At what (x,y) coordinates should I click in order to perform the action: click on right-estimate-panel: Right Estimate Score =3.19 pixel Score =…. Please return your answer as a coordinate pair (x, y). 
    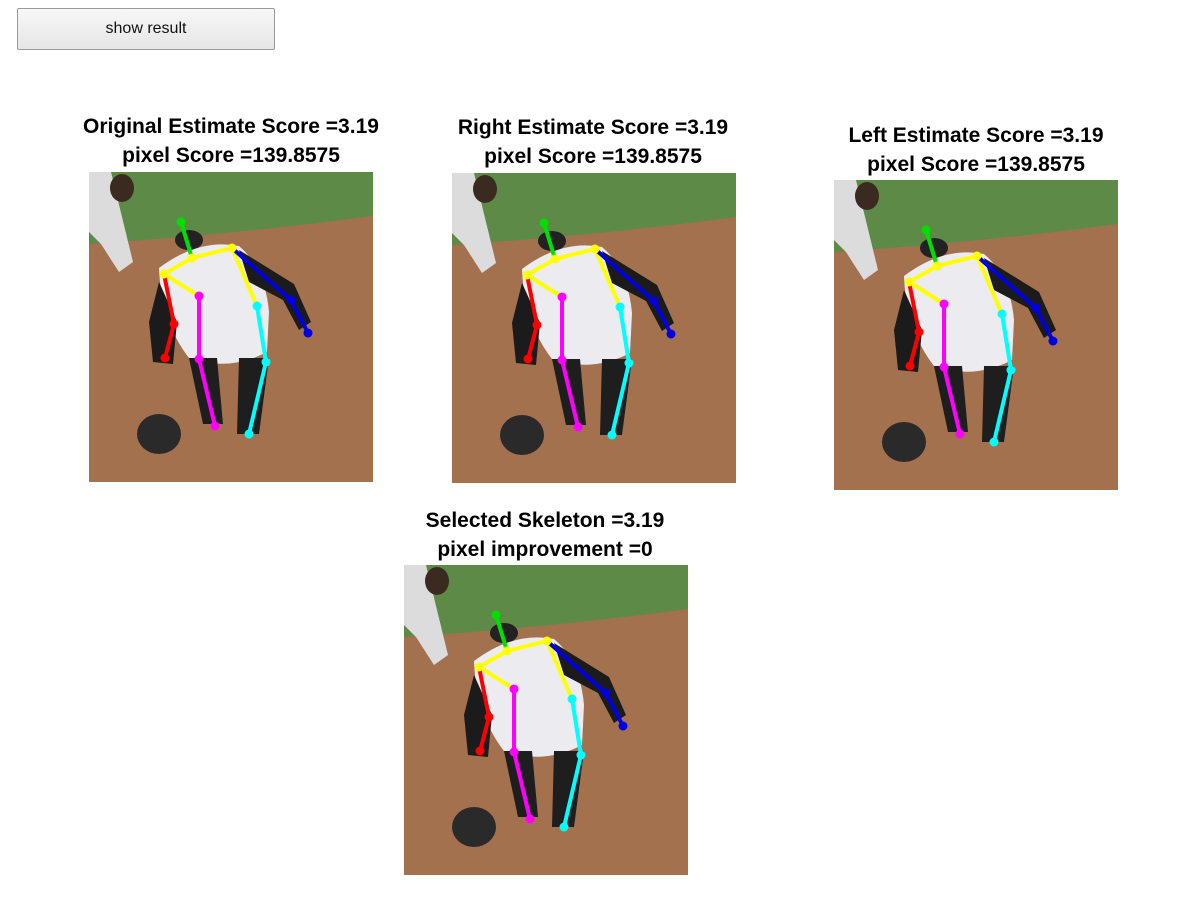
    Looking at the image, I should click on (593, 298).